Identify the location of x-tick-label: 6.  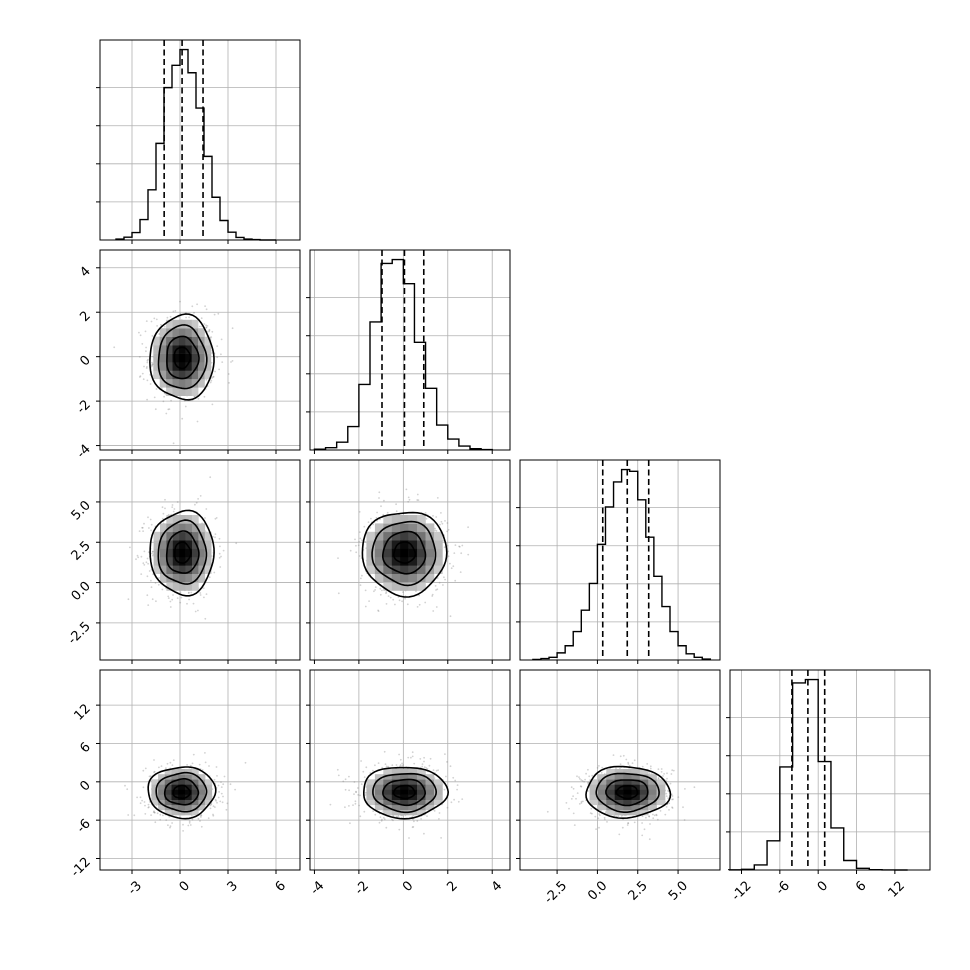
(861, 886).